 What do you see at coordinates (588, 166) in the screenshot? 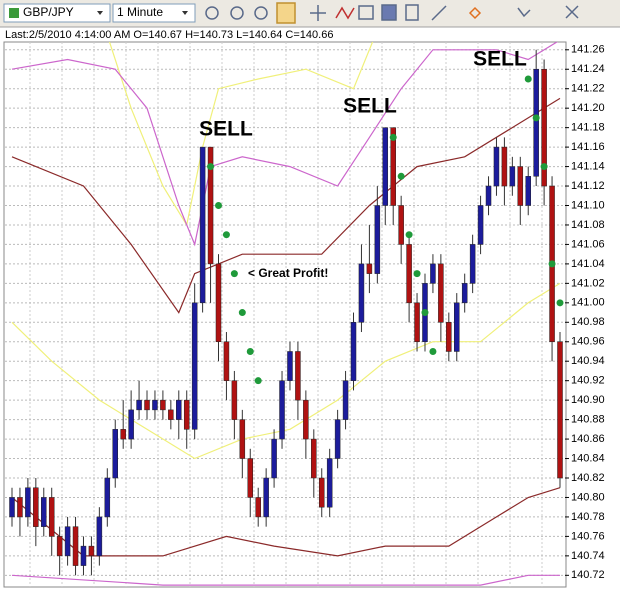
I see `y-tick-label: 141.14` at bounding box center [588, 166].